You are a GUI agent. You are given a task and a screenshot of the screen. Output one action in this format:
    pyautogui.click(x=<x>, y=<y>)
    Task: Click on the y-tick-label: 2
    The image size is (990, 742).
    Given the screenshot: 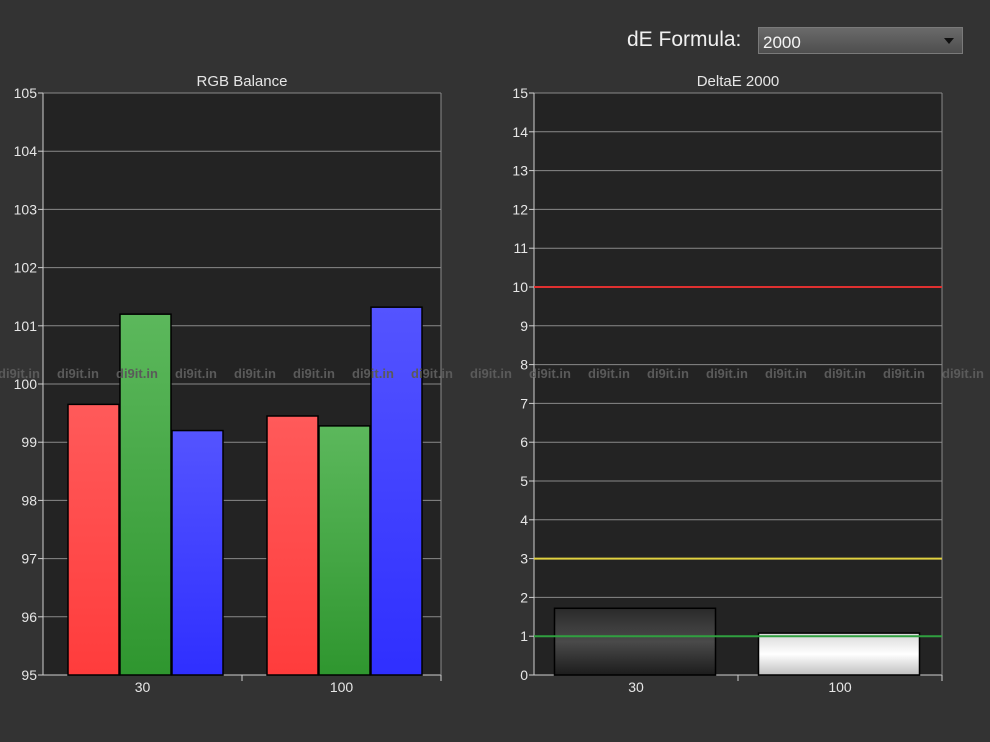 What is the action you would take?
    pyautogui.click(x=524, y=597)
    